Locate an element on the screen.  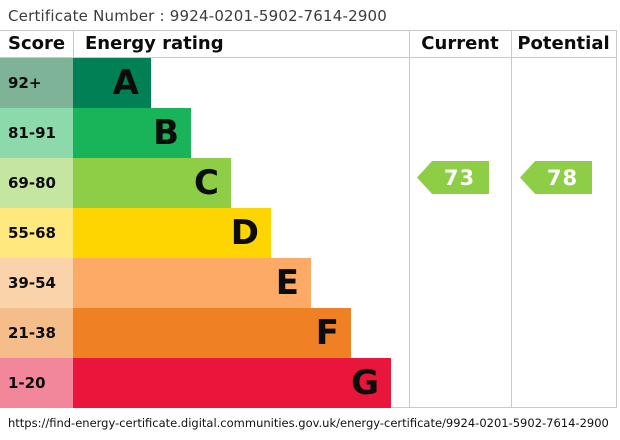
current-column-divider is located at coordinates (409, 219).